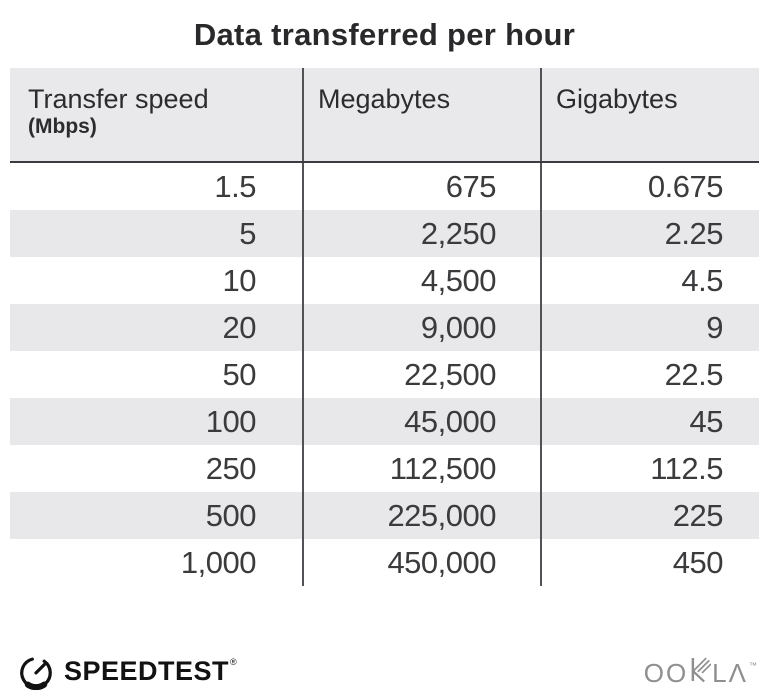 This screenshot has height=698, width=769. I want to click on header-transfer-speed: Transfer speed (Mbps), so click(156, 114).